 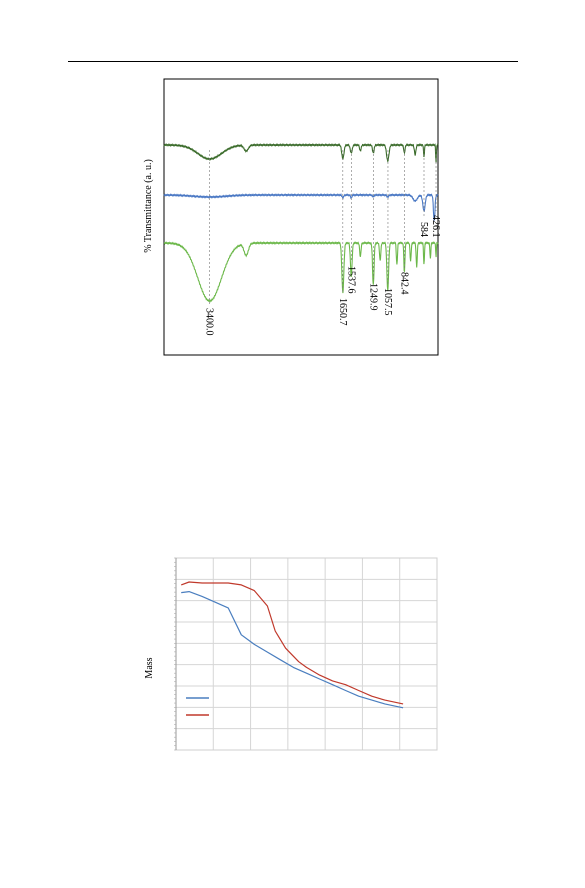 I want to click on ftir-peak-label-7: 426.1, so click(x=435, y=226).